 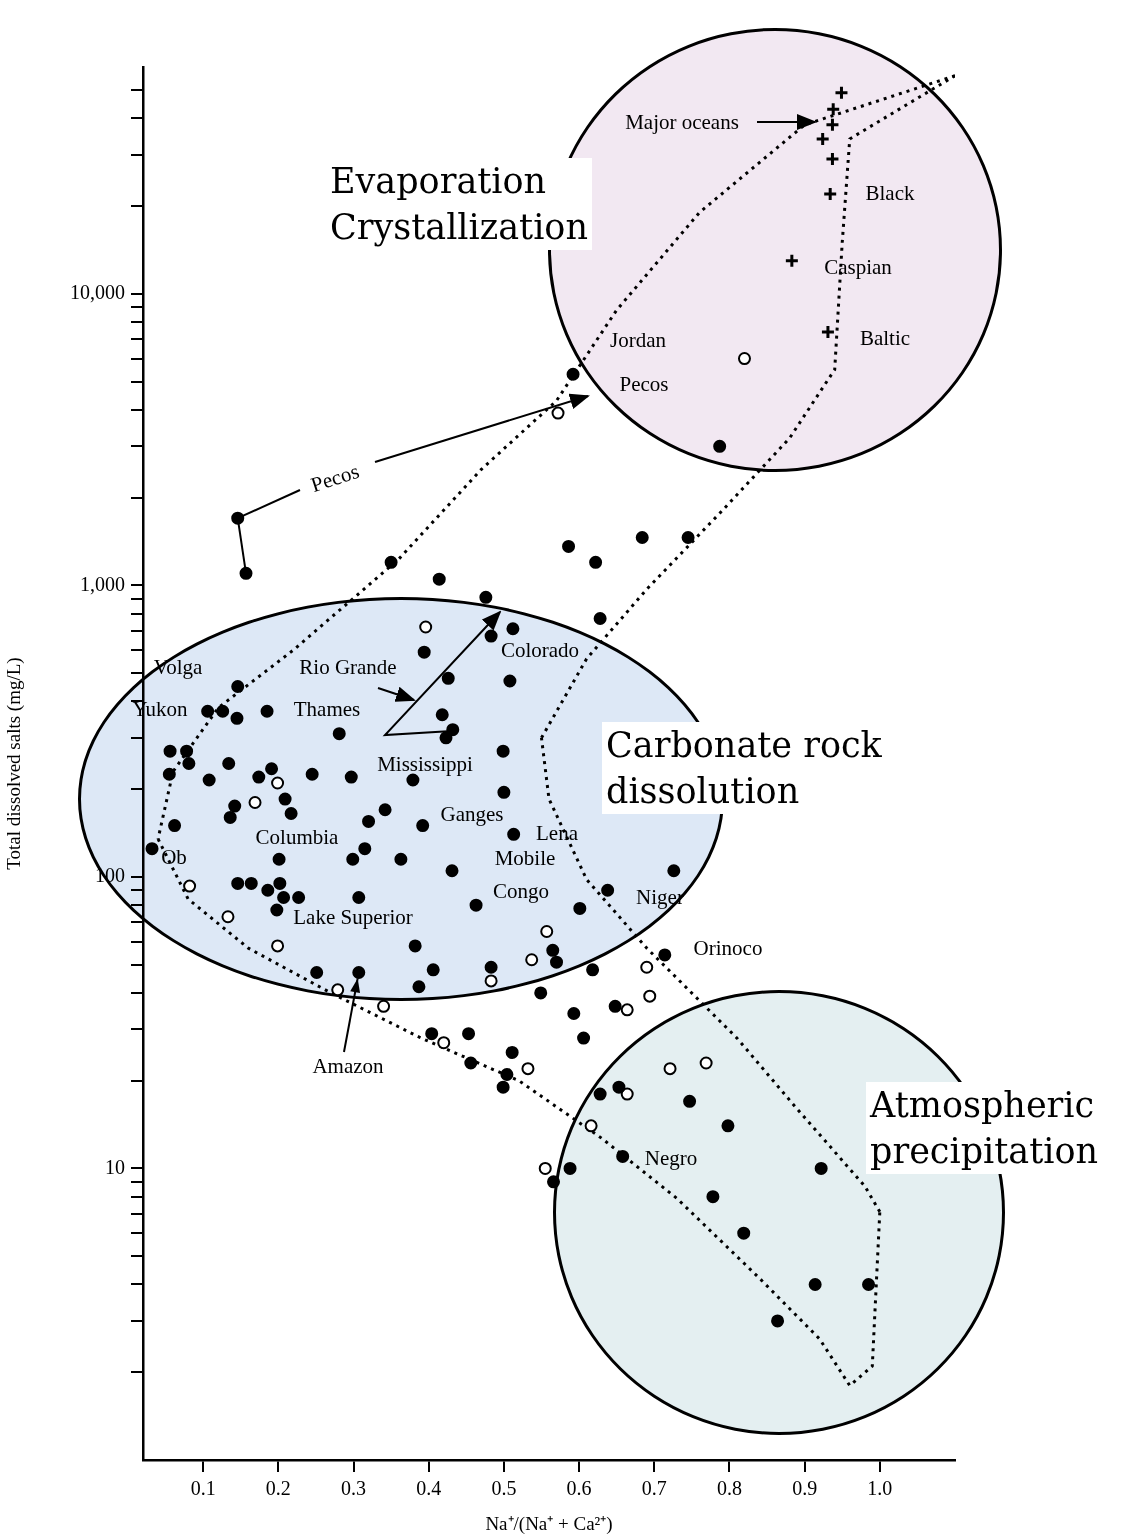 I want to click on annotation: Caspian, so click(x=858, y=267).